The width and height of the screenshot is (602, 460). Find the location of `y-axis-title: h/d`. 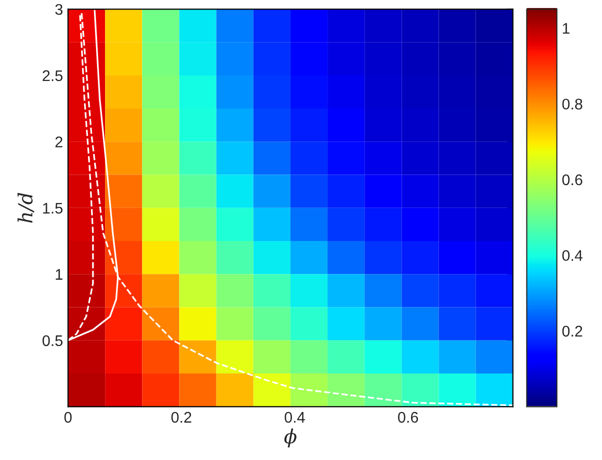

y-axis-title: h/d is located at coordinates (26, 207).